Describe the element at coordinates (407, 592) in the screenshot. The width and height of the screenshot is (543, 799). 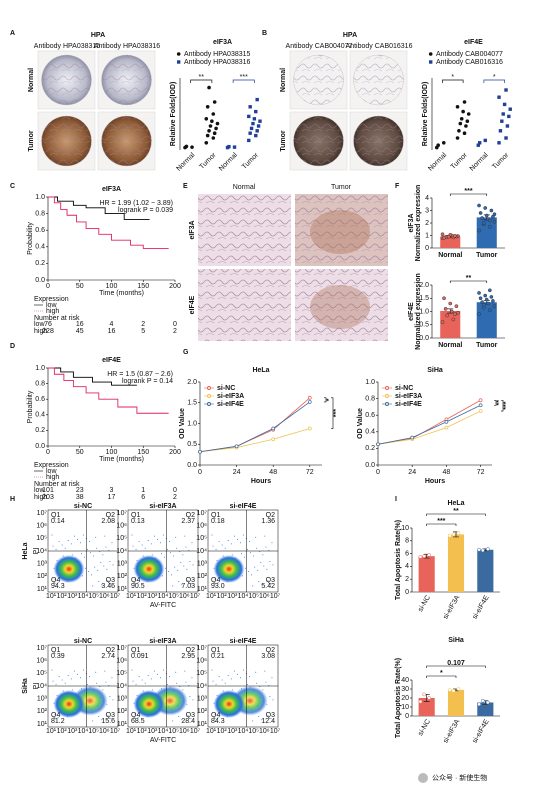
I see `y-tick-label: 0` at that location.